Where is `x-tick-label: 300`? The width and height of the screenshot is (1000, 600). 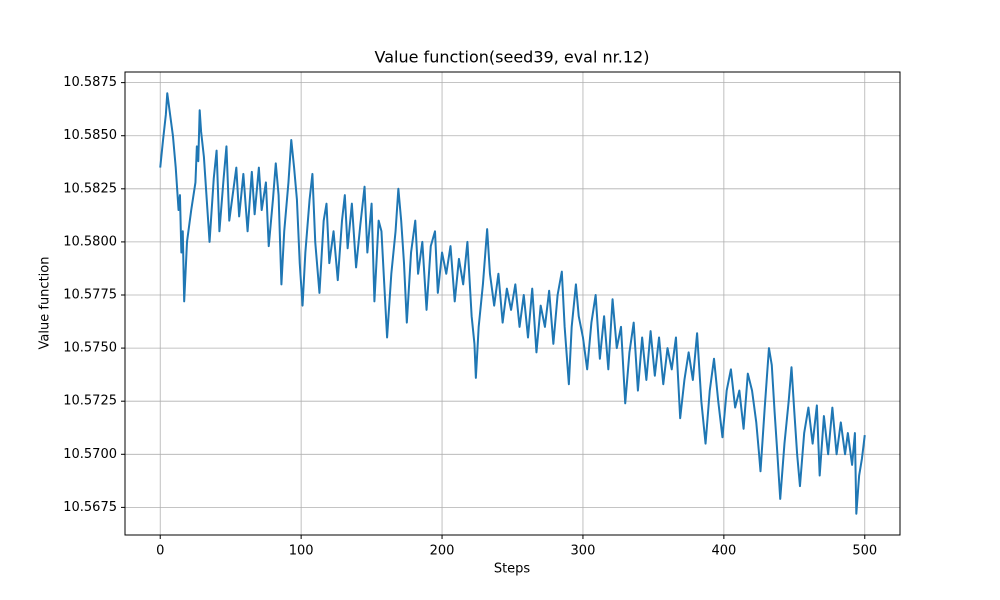
x-tick-label: 300 is located at coordinates (583, 551).